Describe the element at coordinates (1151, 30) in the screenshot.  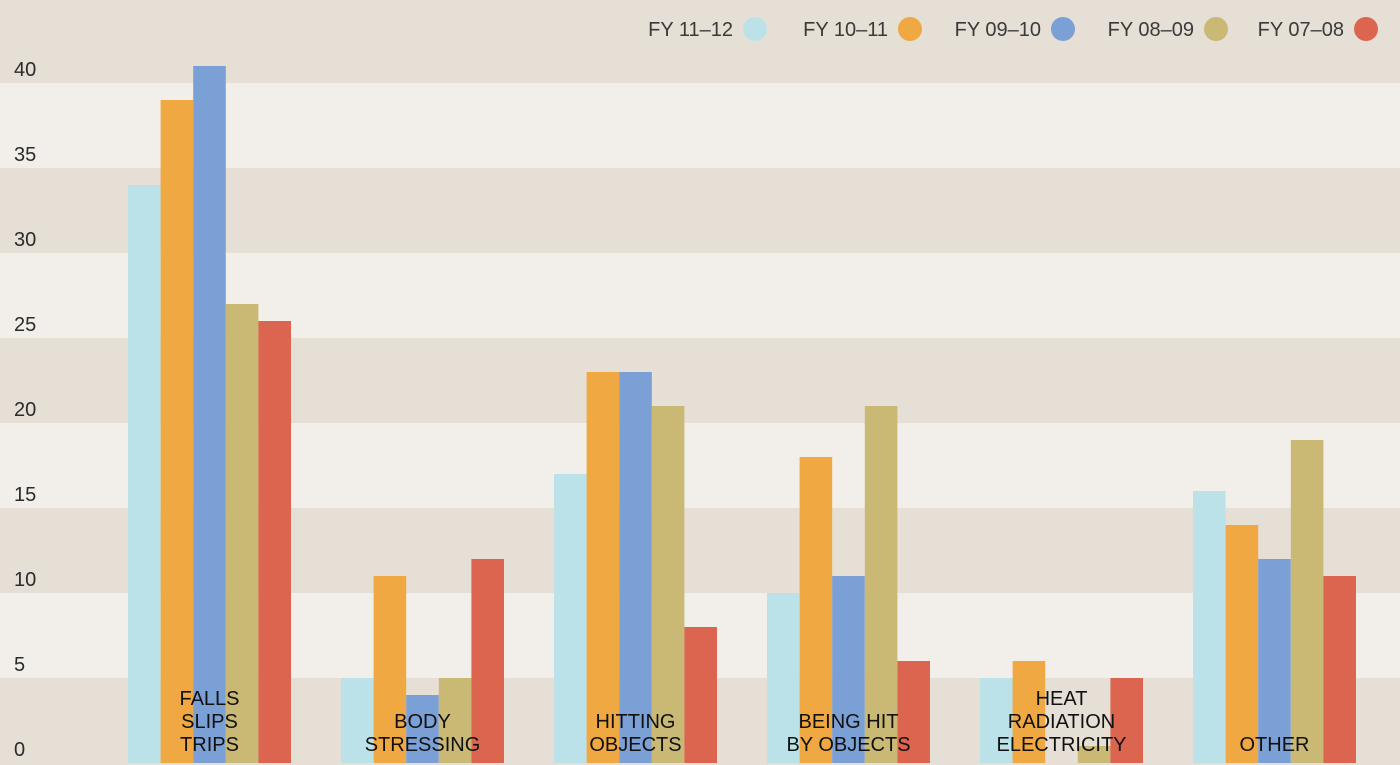
I see `legend-label: FY 08–09` at that location.